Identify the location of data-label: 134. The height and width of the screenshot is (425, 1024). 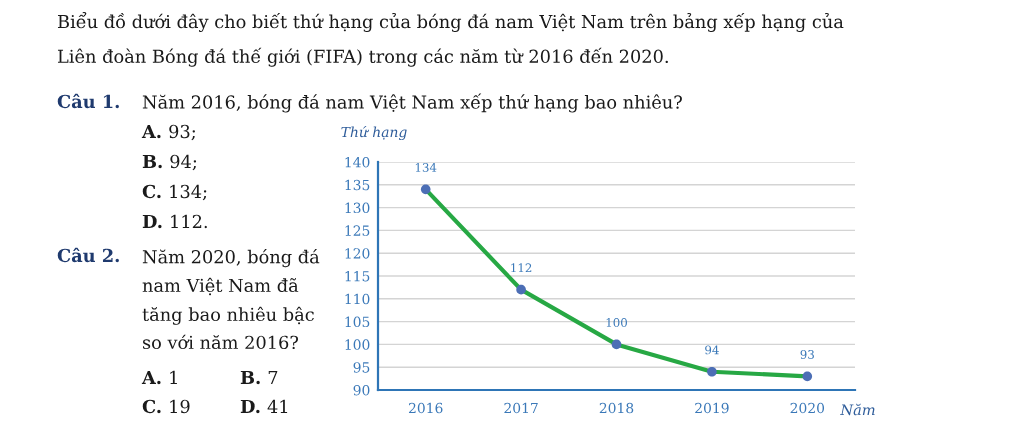
(426, 167).